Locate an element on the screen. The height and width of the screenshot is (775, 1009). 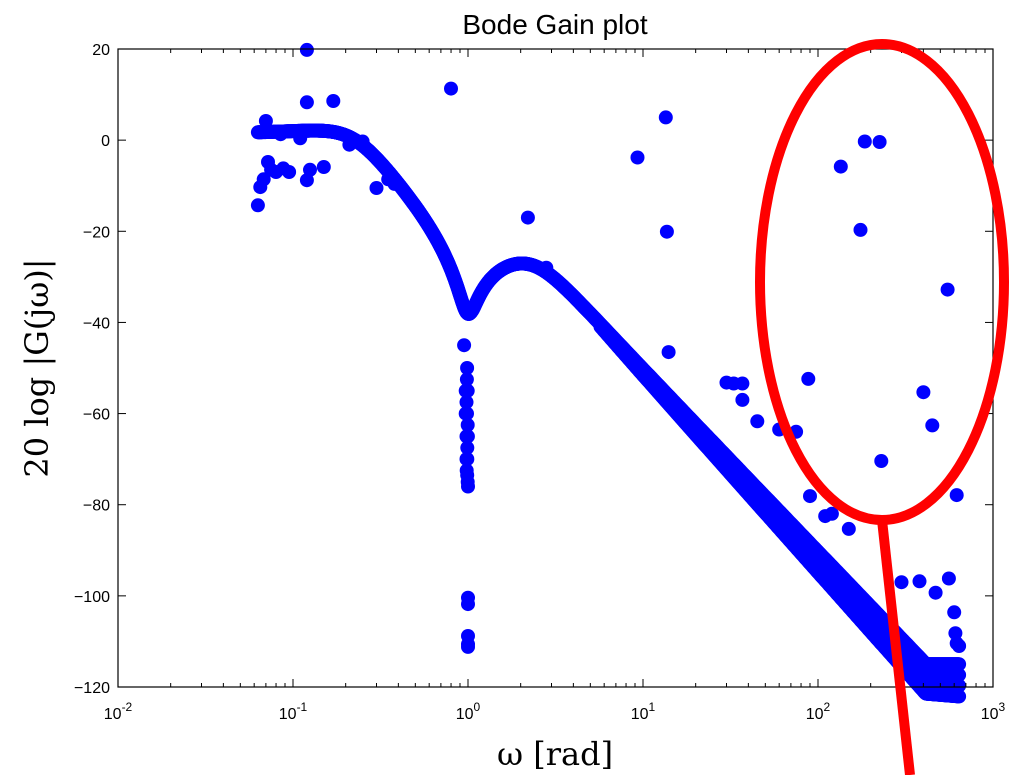
y-axis-label: 20 log |G(jω)| is located at coordinates (37, 367).